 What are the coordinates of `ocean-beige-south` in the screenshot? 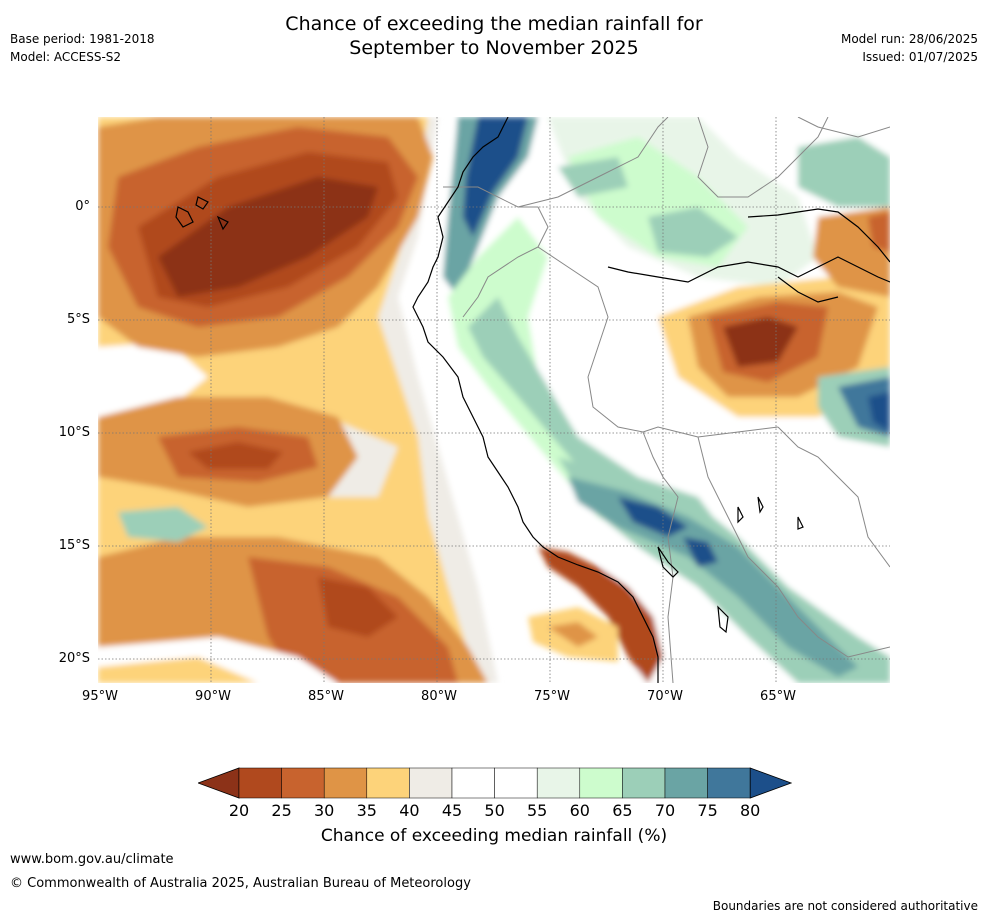 It's located at (178, 670).